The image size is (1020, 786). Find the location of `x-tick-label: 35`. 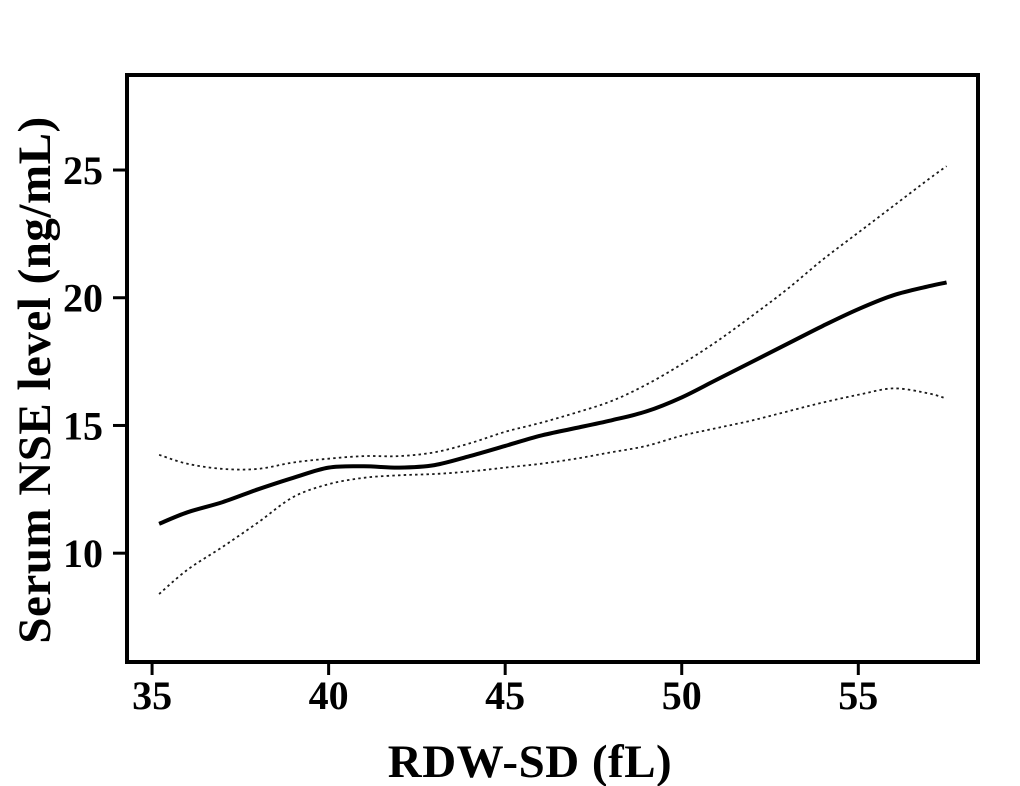

x-tick-label: 35 is located at coordinates (152, 695).